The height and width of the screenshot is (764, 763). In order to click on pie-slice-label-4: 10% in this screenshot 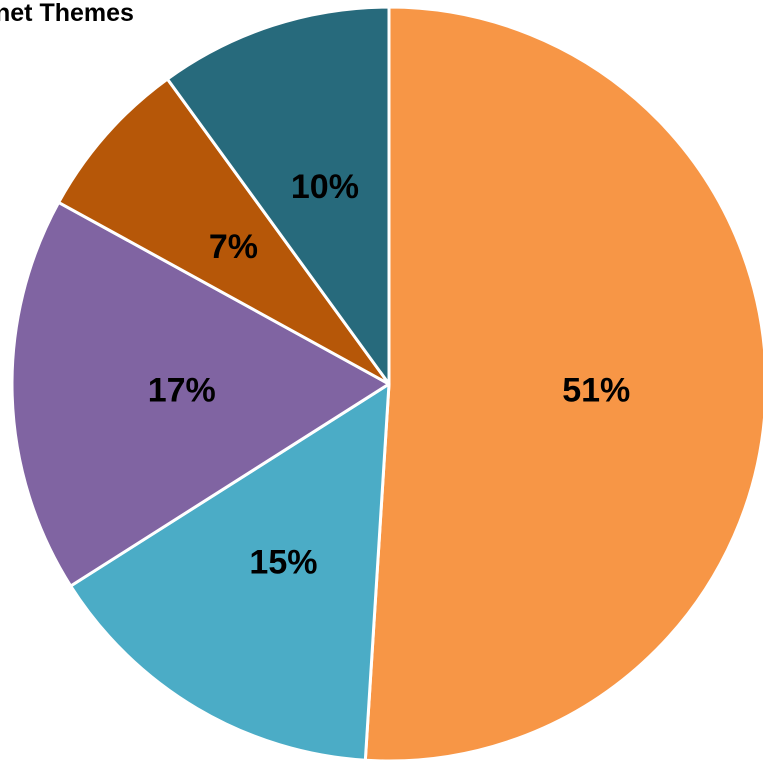, I will do `click(325, 187)`.